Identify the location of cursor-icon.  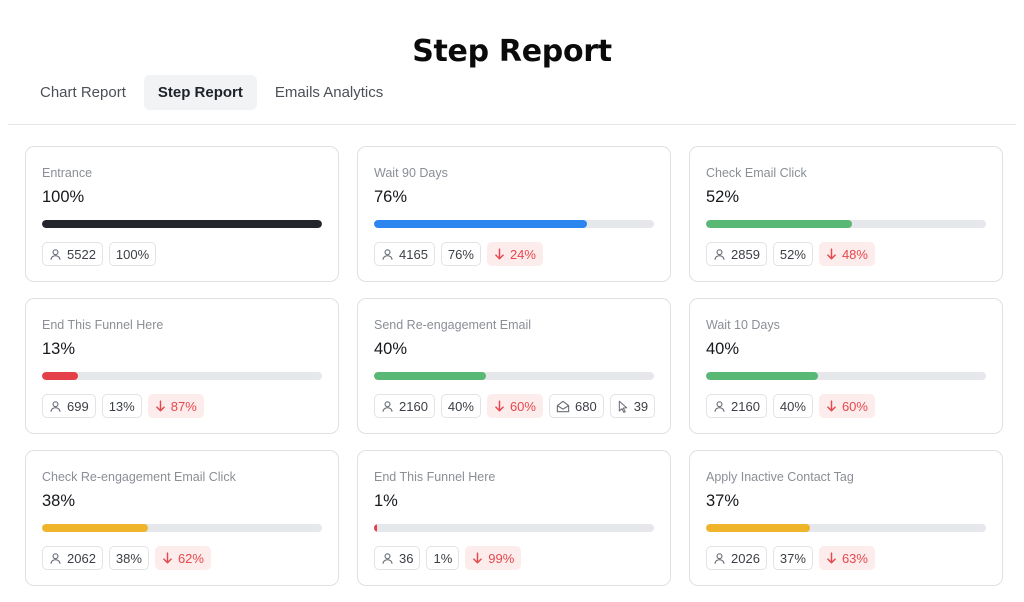
(623, 406).